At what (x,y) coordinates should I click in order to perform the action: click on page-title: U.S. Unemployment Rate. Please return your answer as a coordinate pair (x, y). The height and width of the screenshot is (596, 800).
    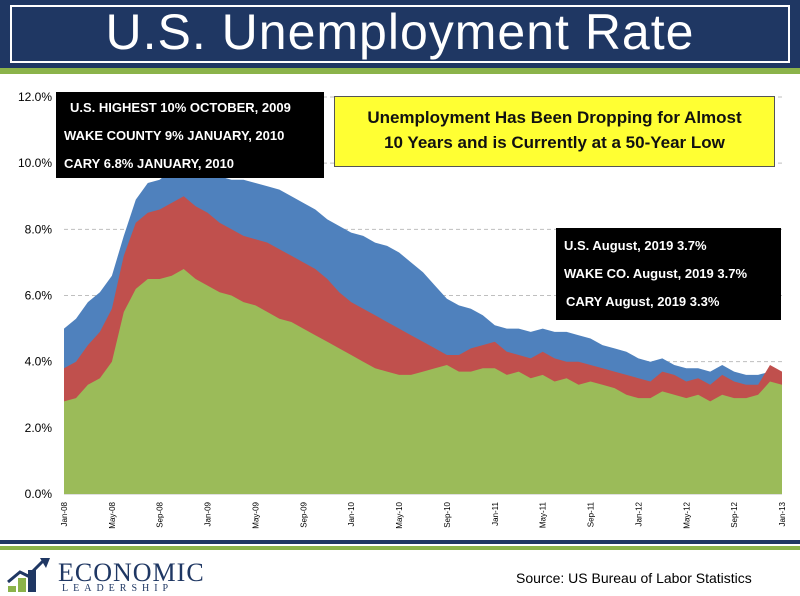
    Looking at the image, I should click on (400, 32).